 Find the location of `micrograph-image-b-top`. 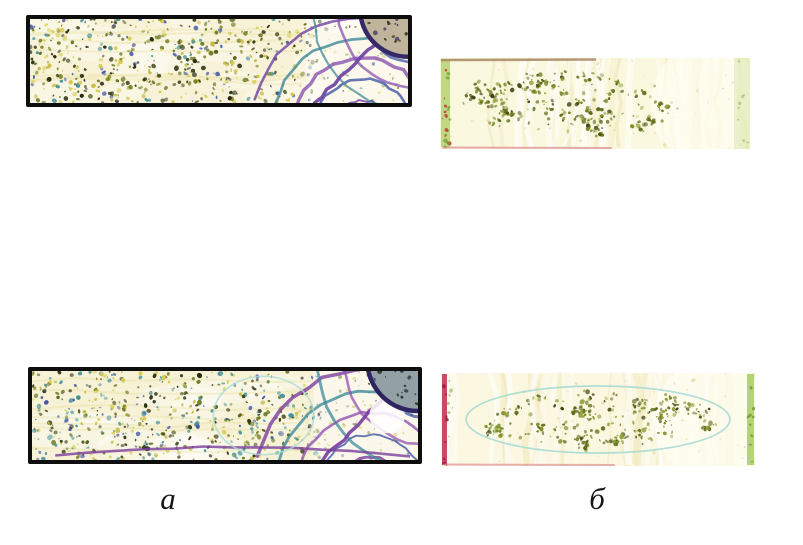

micrograph-image-b-top is located at coordinates (595, 103).